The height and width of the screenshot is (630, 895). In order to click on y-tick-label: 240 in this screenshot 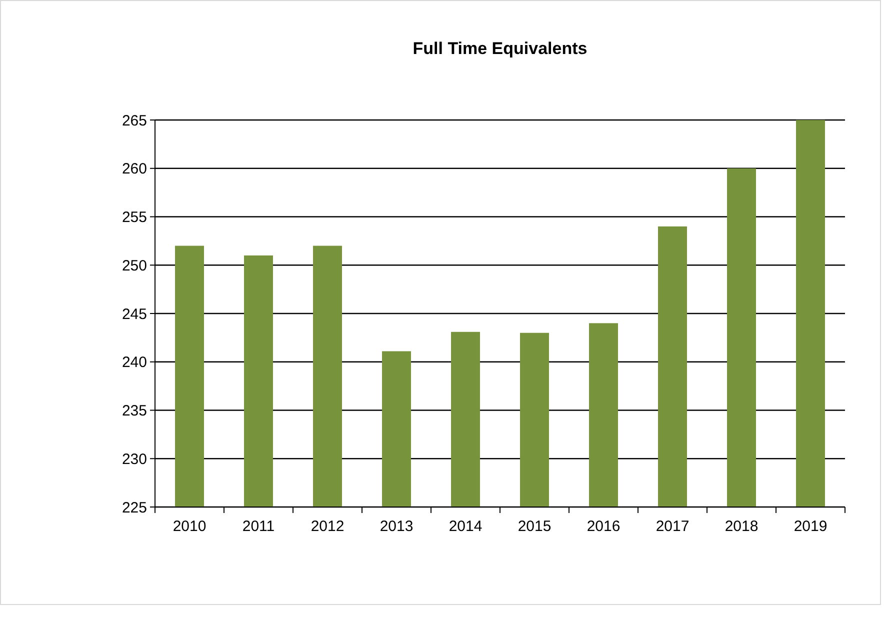, I will do `click(134, 363)`.